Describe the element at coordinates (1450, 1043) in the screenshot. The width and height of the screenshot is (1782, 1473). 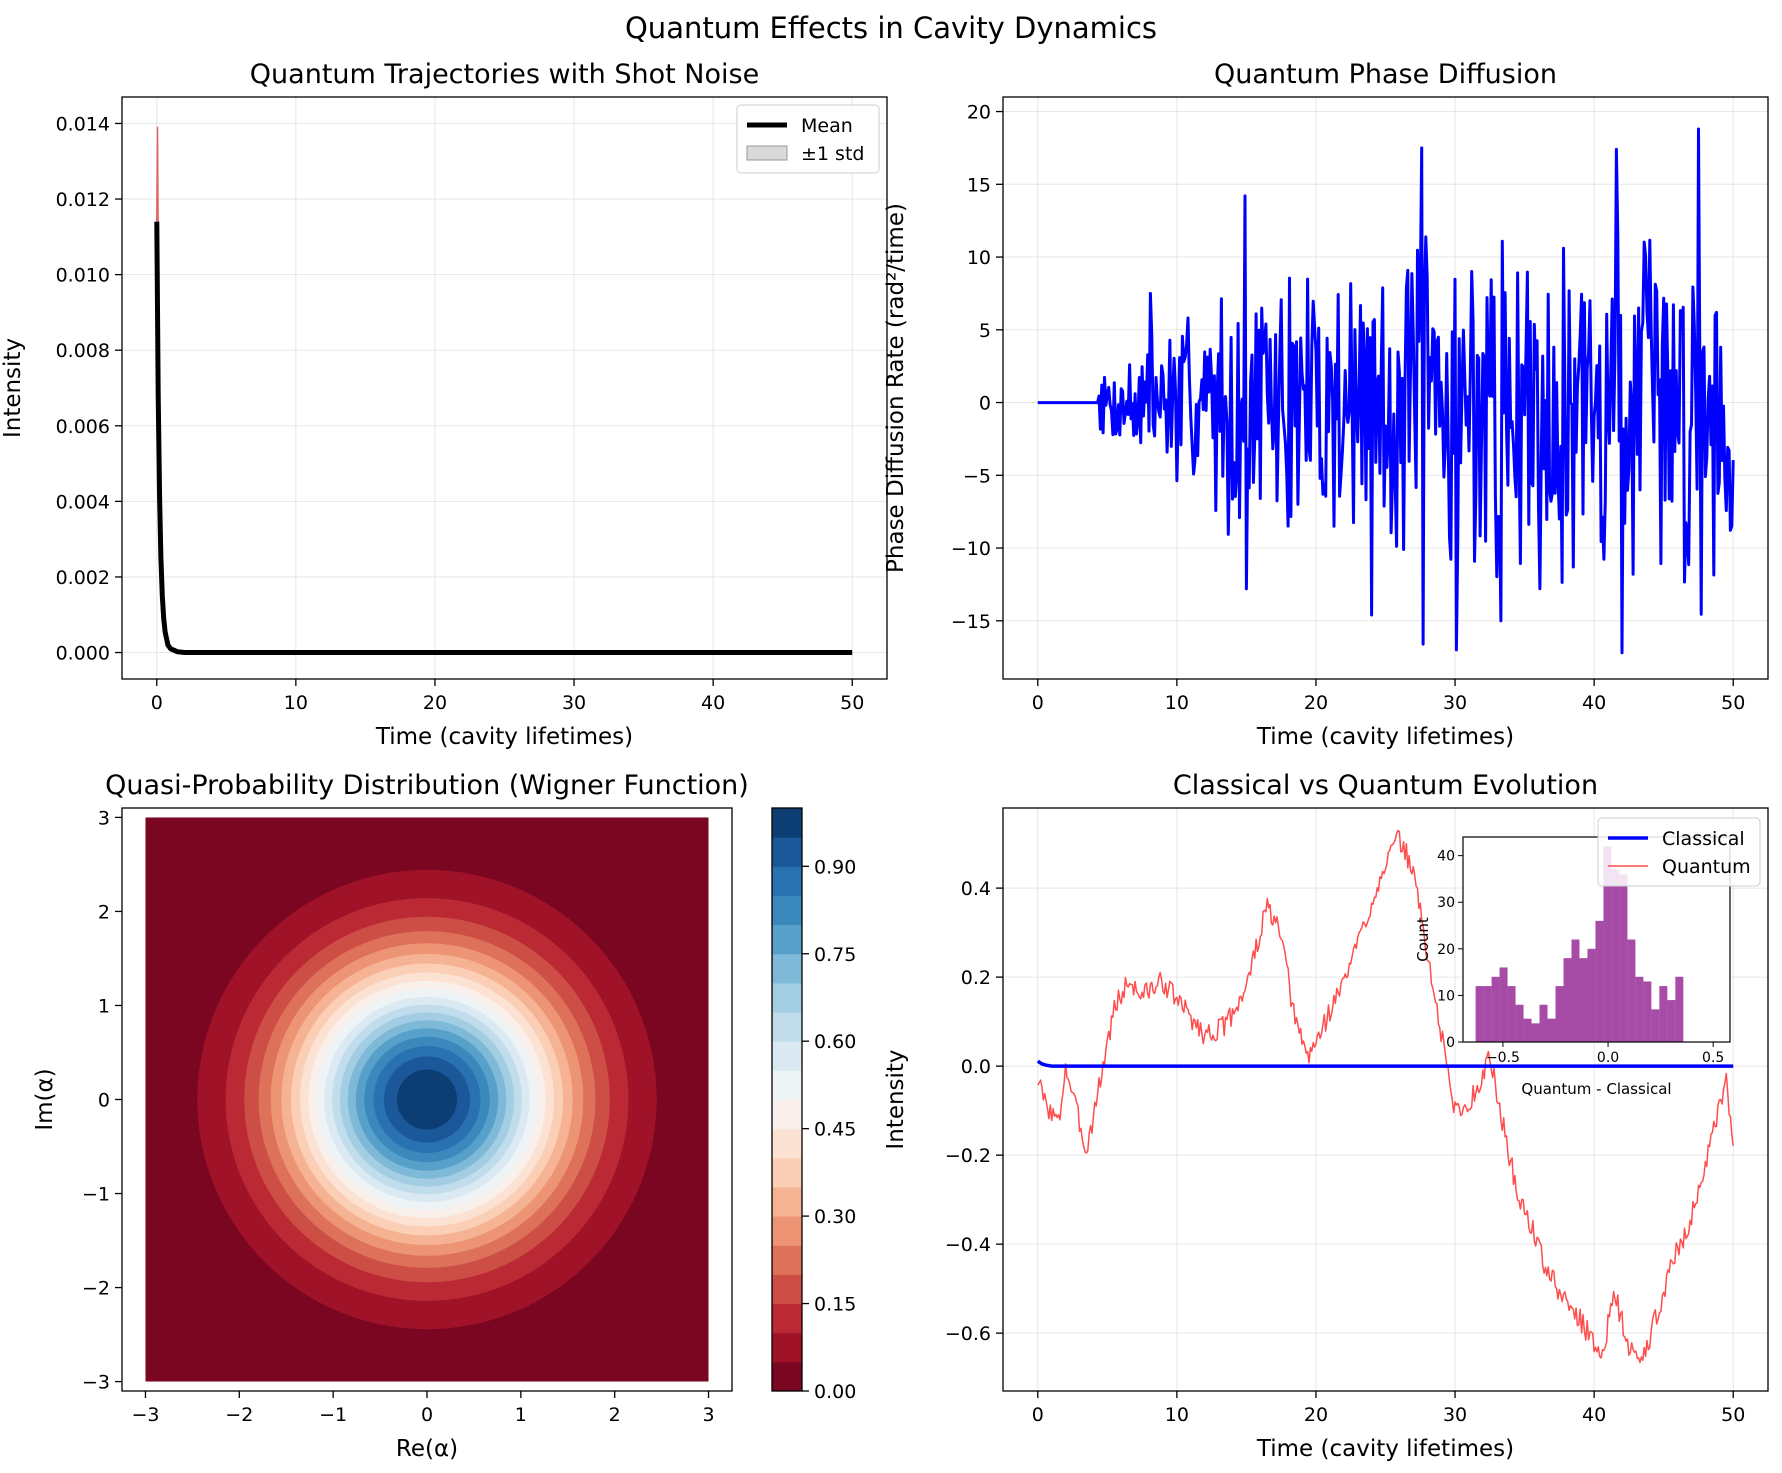
I see `inset-y-tick-label: 0` at that location.